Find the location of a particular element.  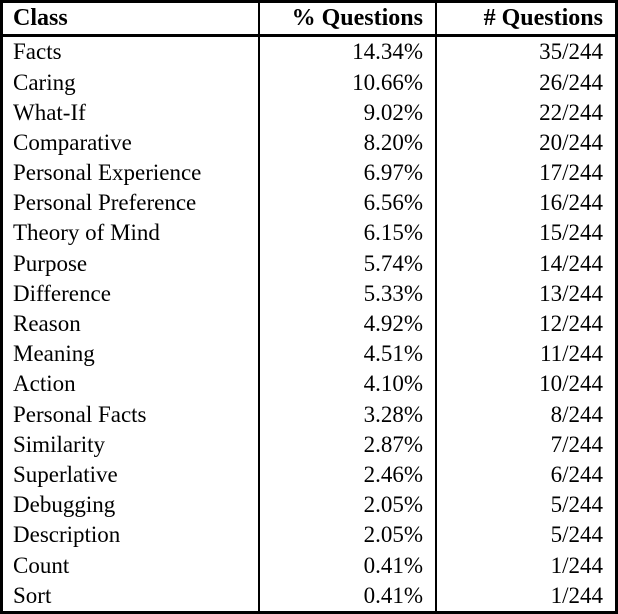

class-cell: Facts is located at coordinates (37, 52).